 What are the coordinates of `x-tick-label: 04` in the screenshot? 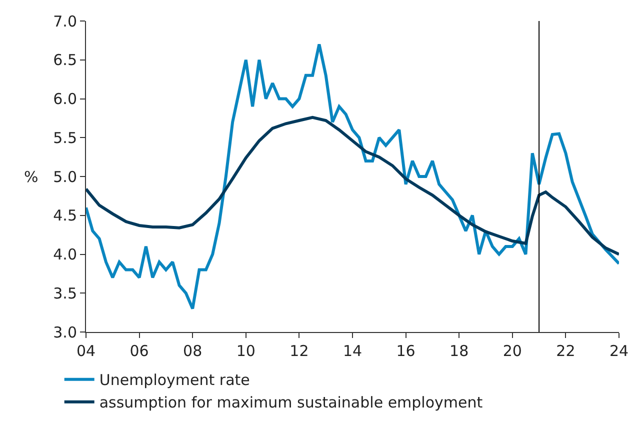 It's located at (86, 351).